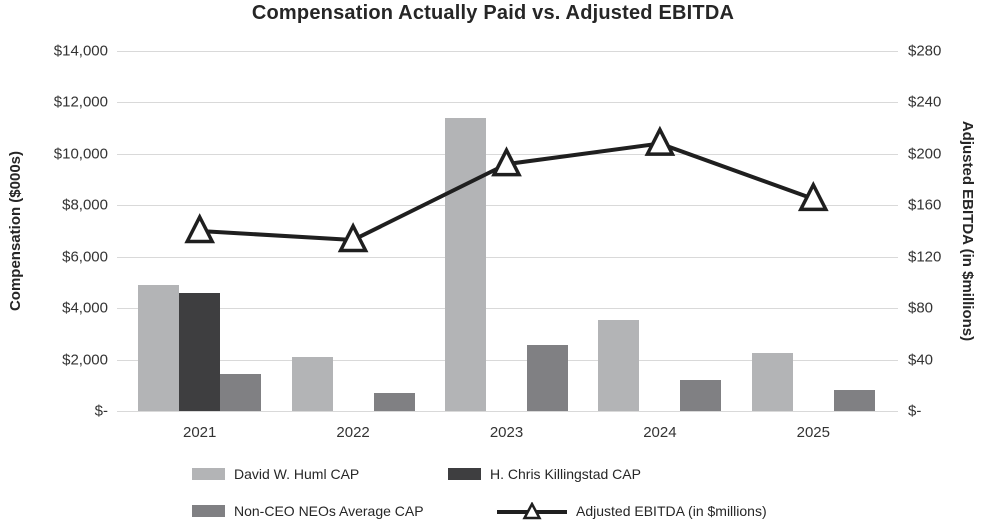 The width and height of the screenshot is (986, 520). What do you see at coordinates (353, 432) in the screenshot?
I see `x-axis-year-label: 2022` at bounding box center [353, 432].